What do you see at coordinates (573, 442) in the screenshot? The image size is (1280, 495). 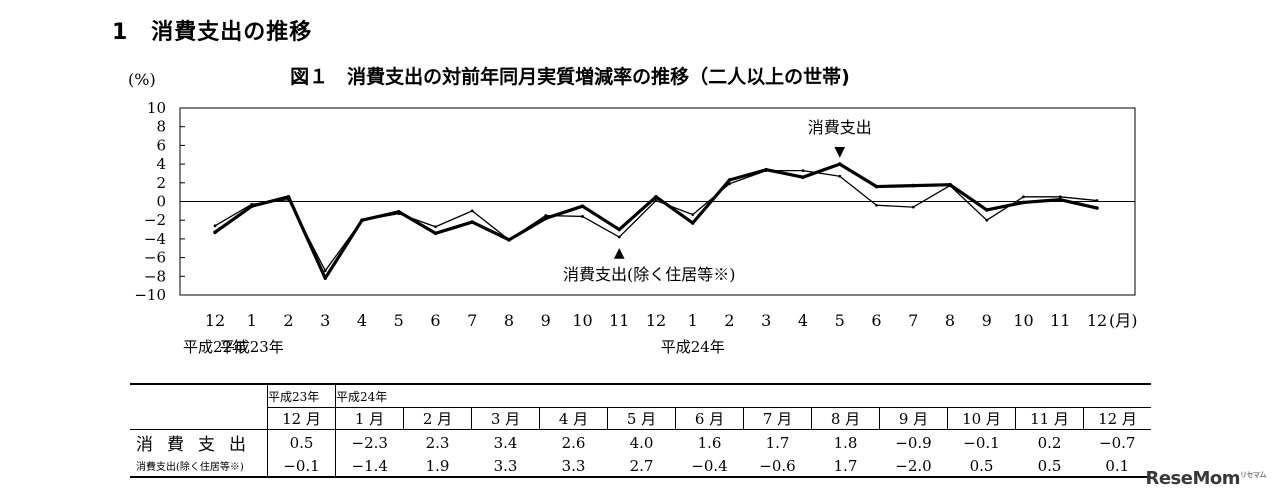 I see `table-cell: 2.6` at bounding box center [573, 442].